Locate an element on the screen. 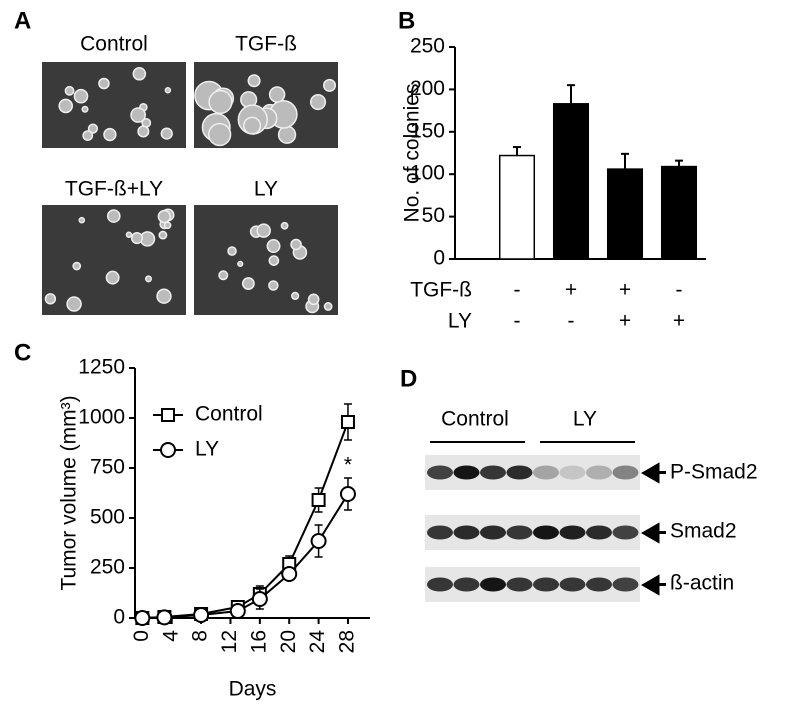 This screenshot has height=709, width=800. legend-label: Control is located at coordinates (229, 414).